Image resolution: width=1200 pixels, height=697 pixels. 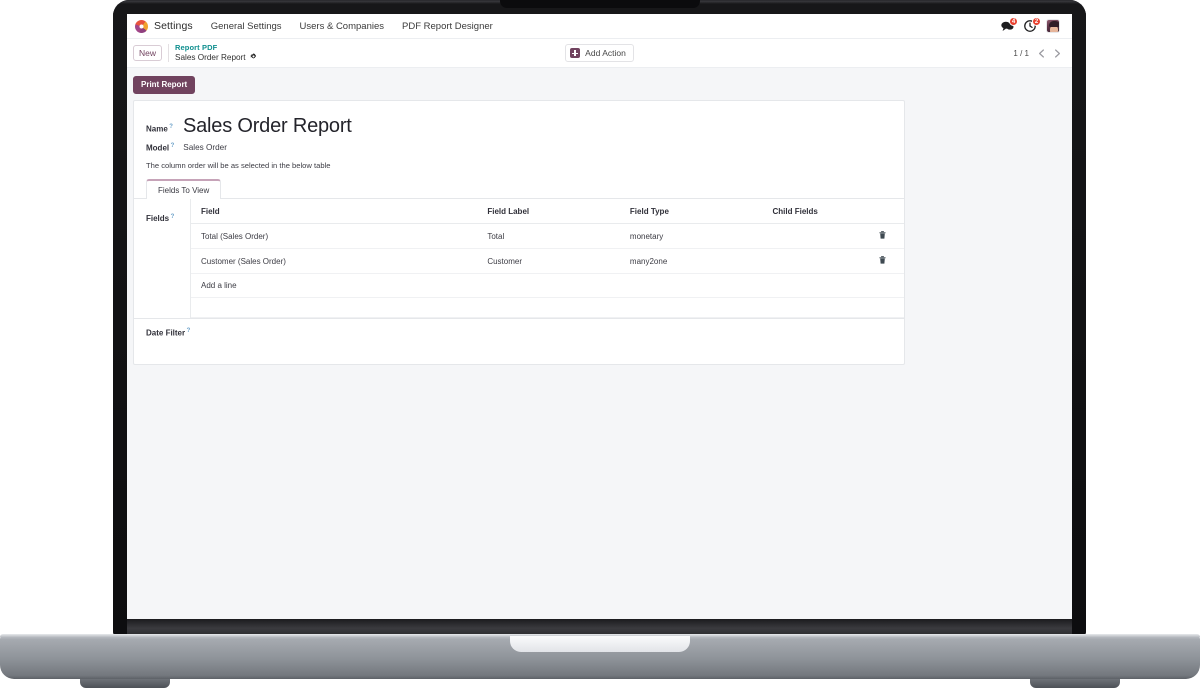 I want to click on laptop-lid-grip, so click(x=600, y=644).